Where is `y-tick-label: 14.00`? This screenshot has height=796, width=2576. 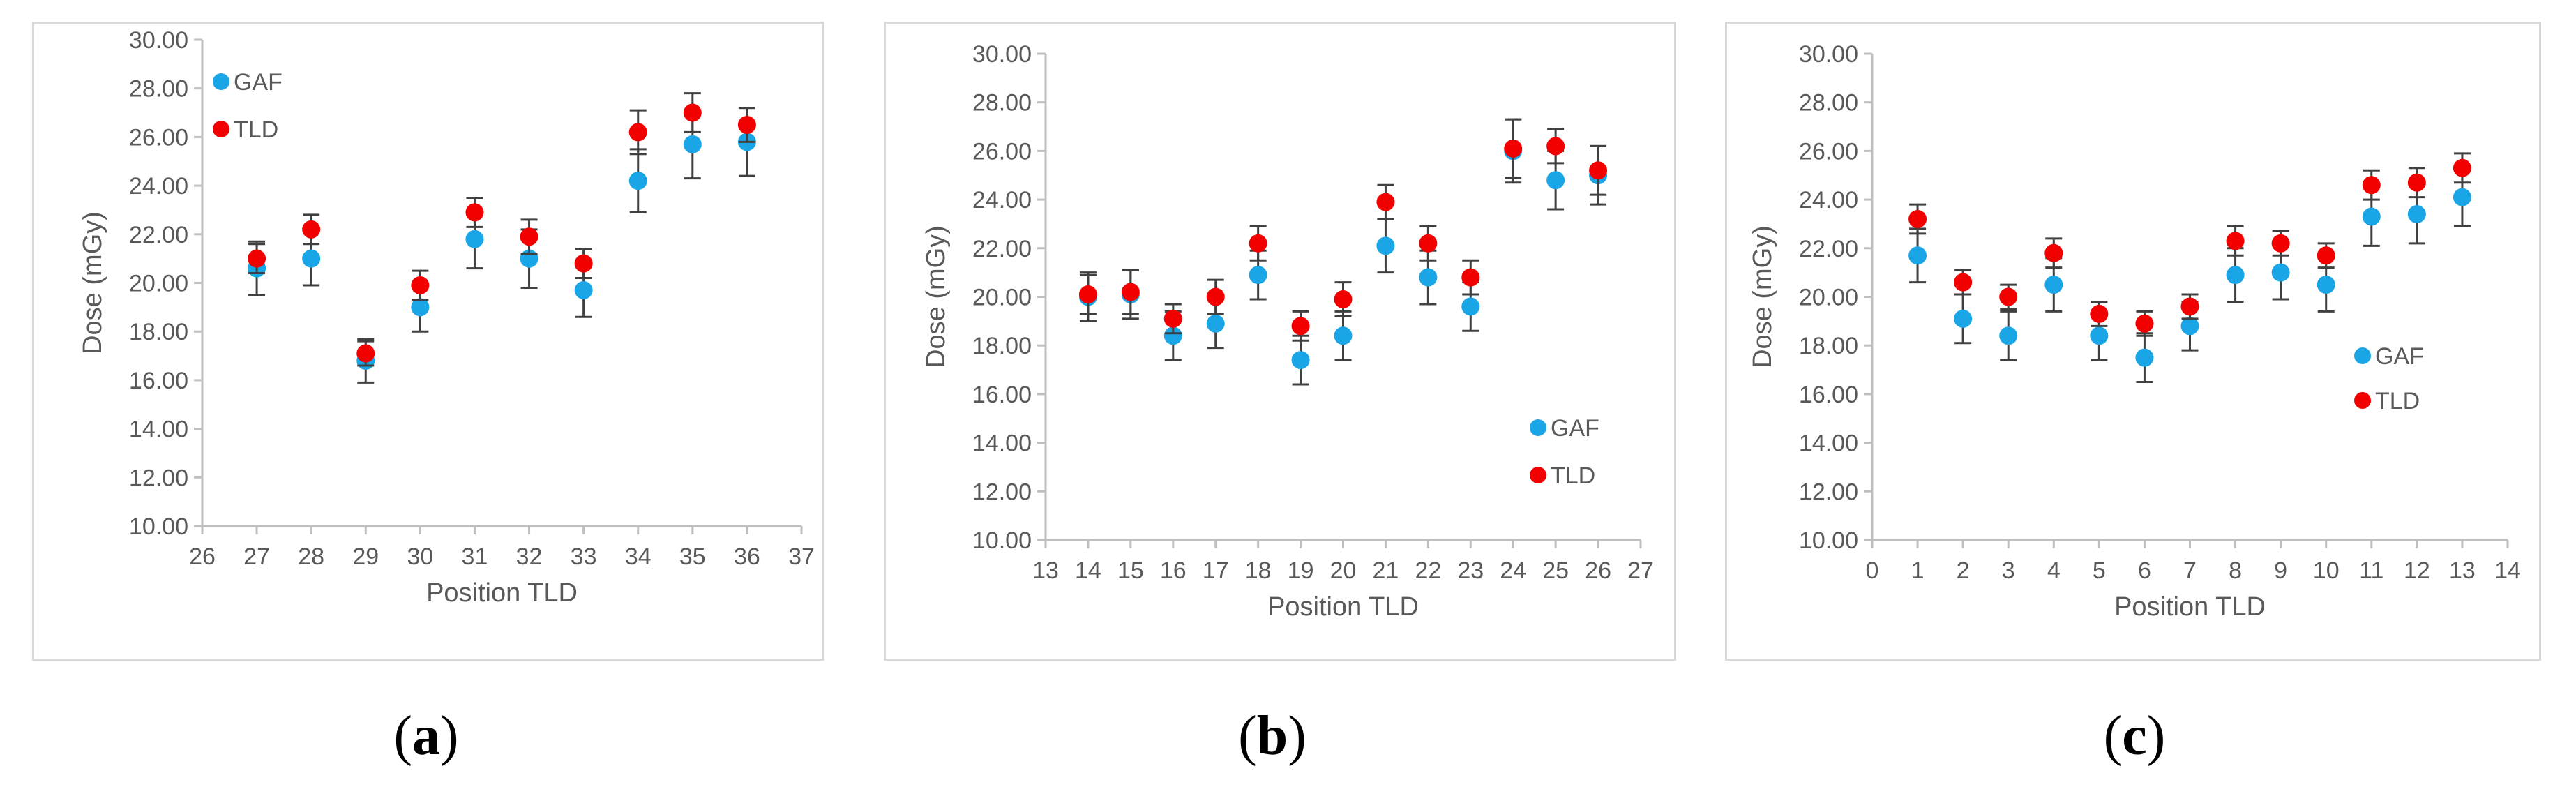 y-tick-label: 14.00 is located at coordinates (1002, 443).